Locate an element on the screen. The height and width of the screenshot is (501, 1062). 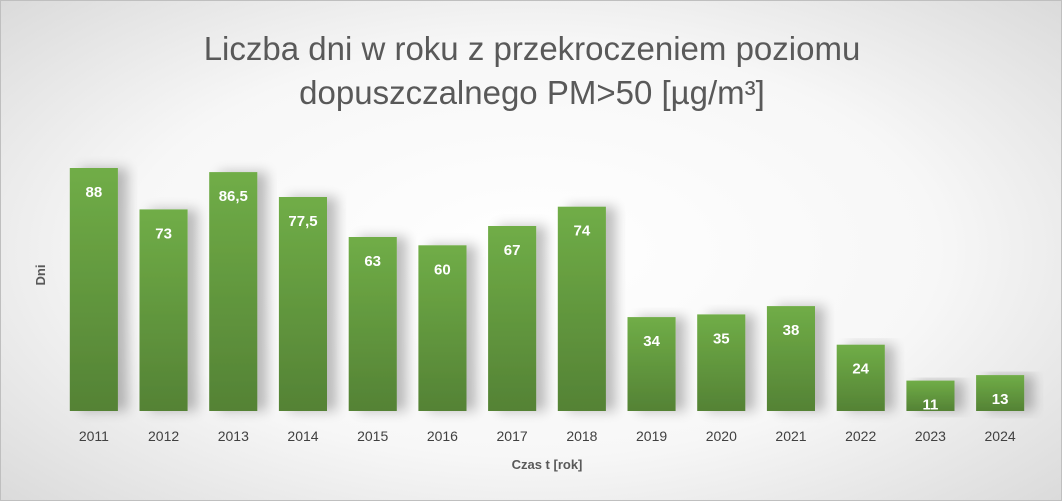
bar-2020 is located at coordinates (721, 362).